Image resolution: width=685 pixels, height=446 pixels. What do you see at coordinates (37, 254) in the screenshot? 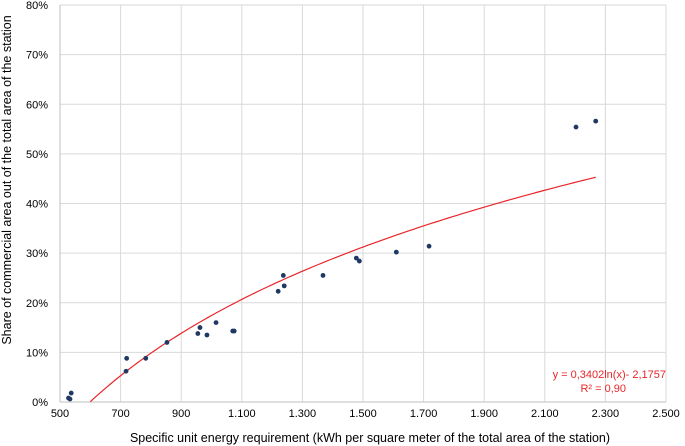
I see `y-tick-label: 30%` at bounding box center [37, 254].